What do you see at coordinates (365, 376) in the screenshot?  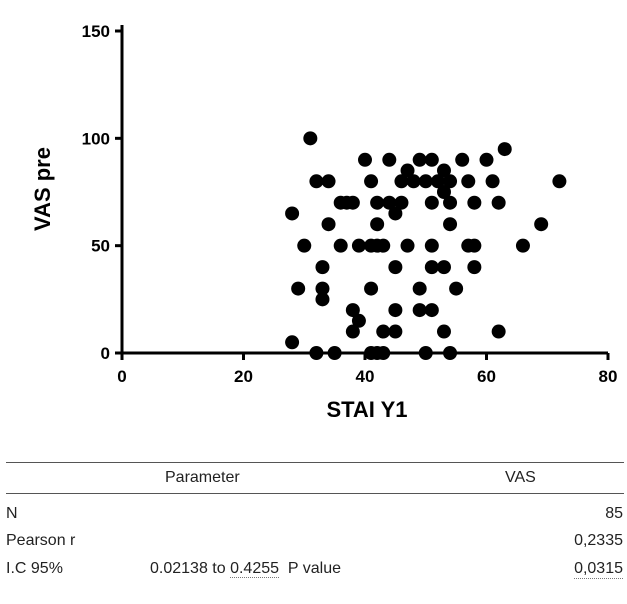 I see `x-tick-label: 40` at bounding box center [365, 376].